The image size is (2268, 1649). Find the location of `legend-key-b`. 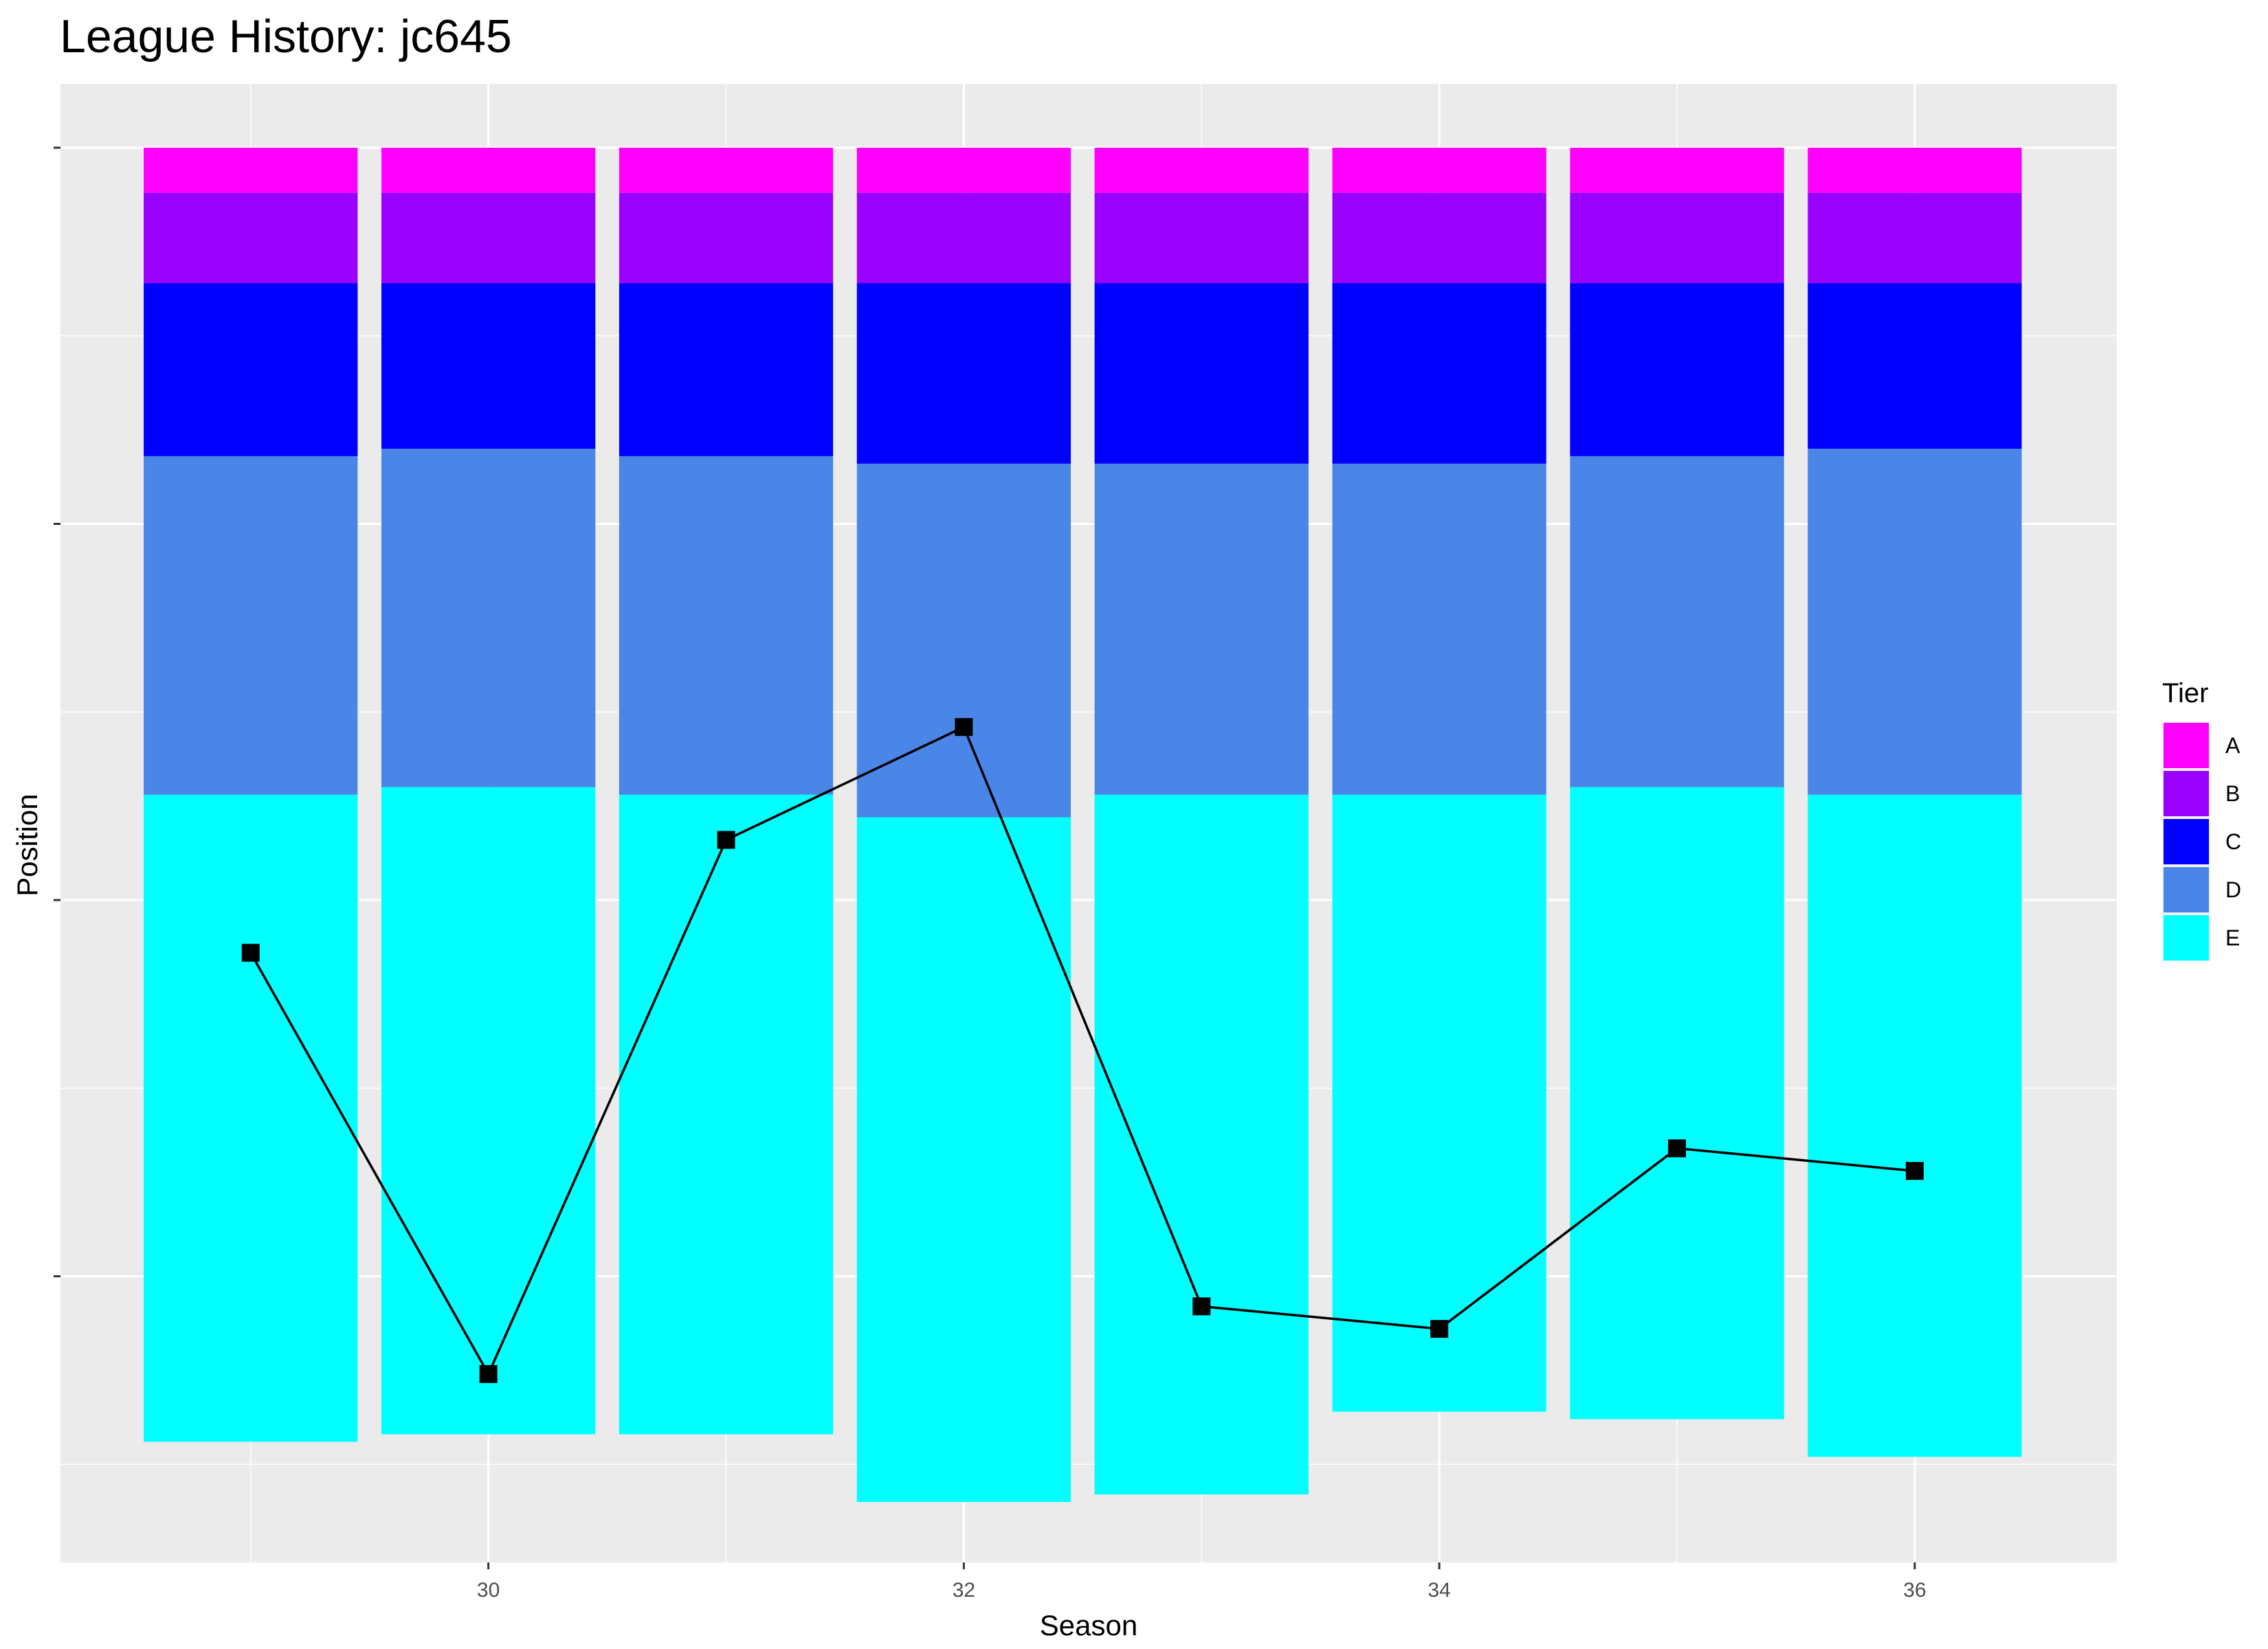

legend-key-b is located at coordinates (2186, 794).